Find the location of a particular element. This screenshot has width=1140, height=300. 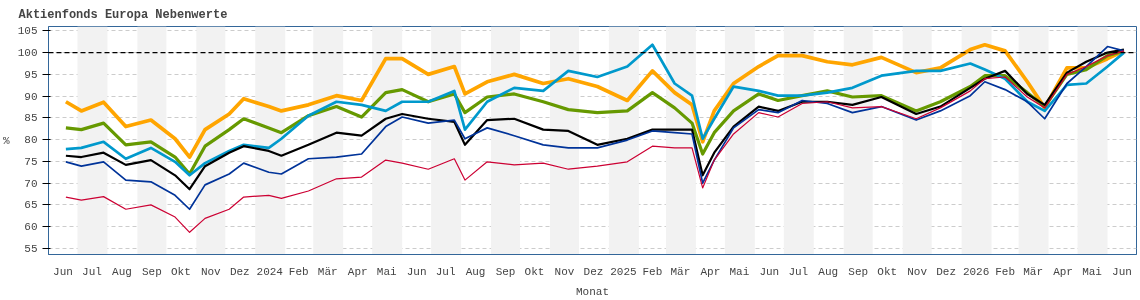

y-tick-label: 90 is located at coordinates (31, 96).